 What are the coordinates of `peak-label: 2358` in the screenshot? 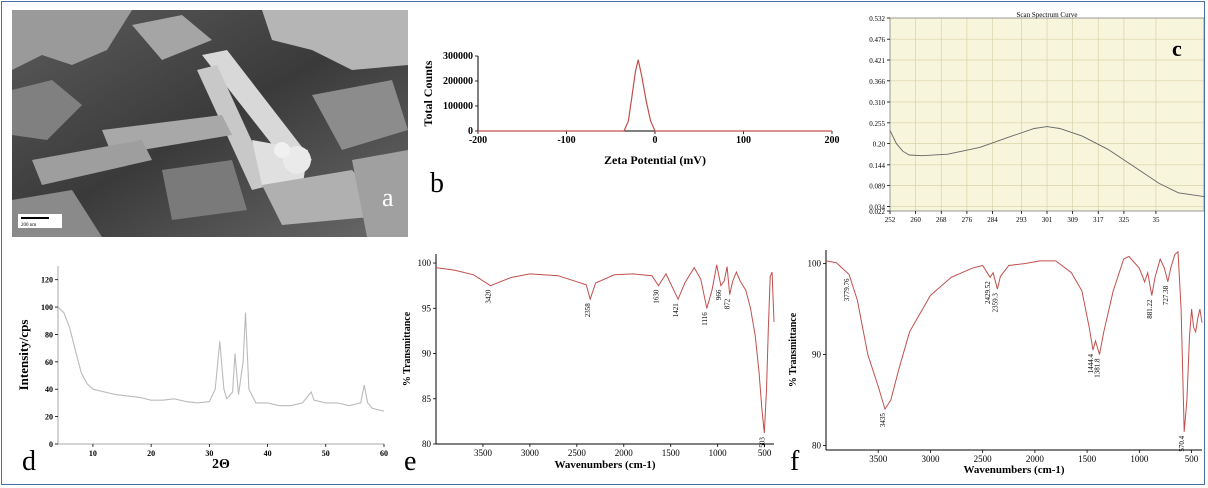 It's located at (588, 310).